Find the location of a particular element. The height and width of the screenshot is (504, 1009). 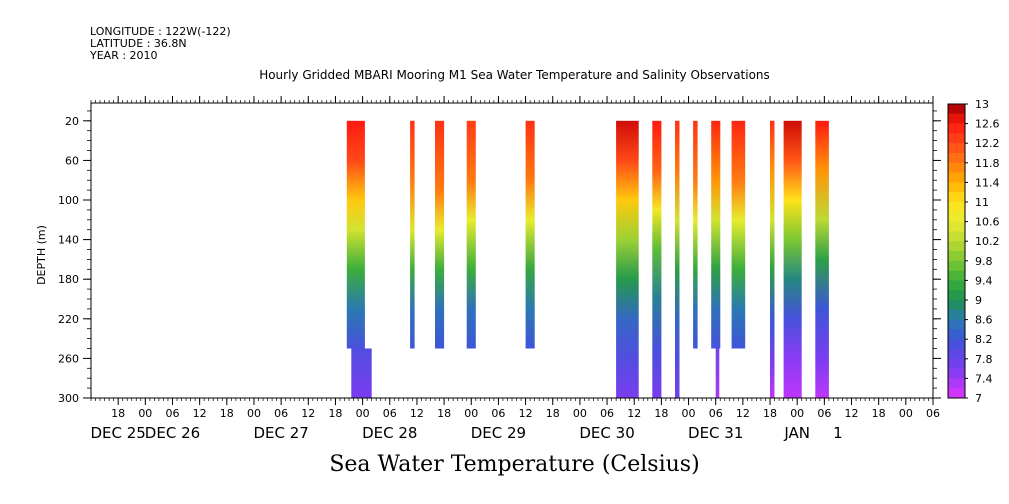

y-axis-label: DEPTH (m) is located at coordinates (41, 255).